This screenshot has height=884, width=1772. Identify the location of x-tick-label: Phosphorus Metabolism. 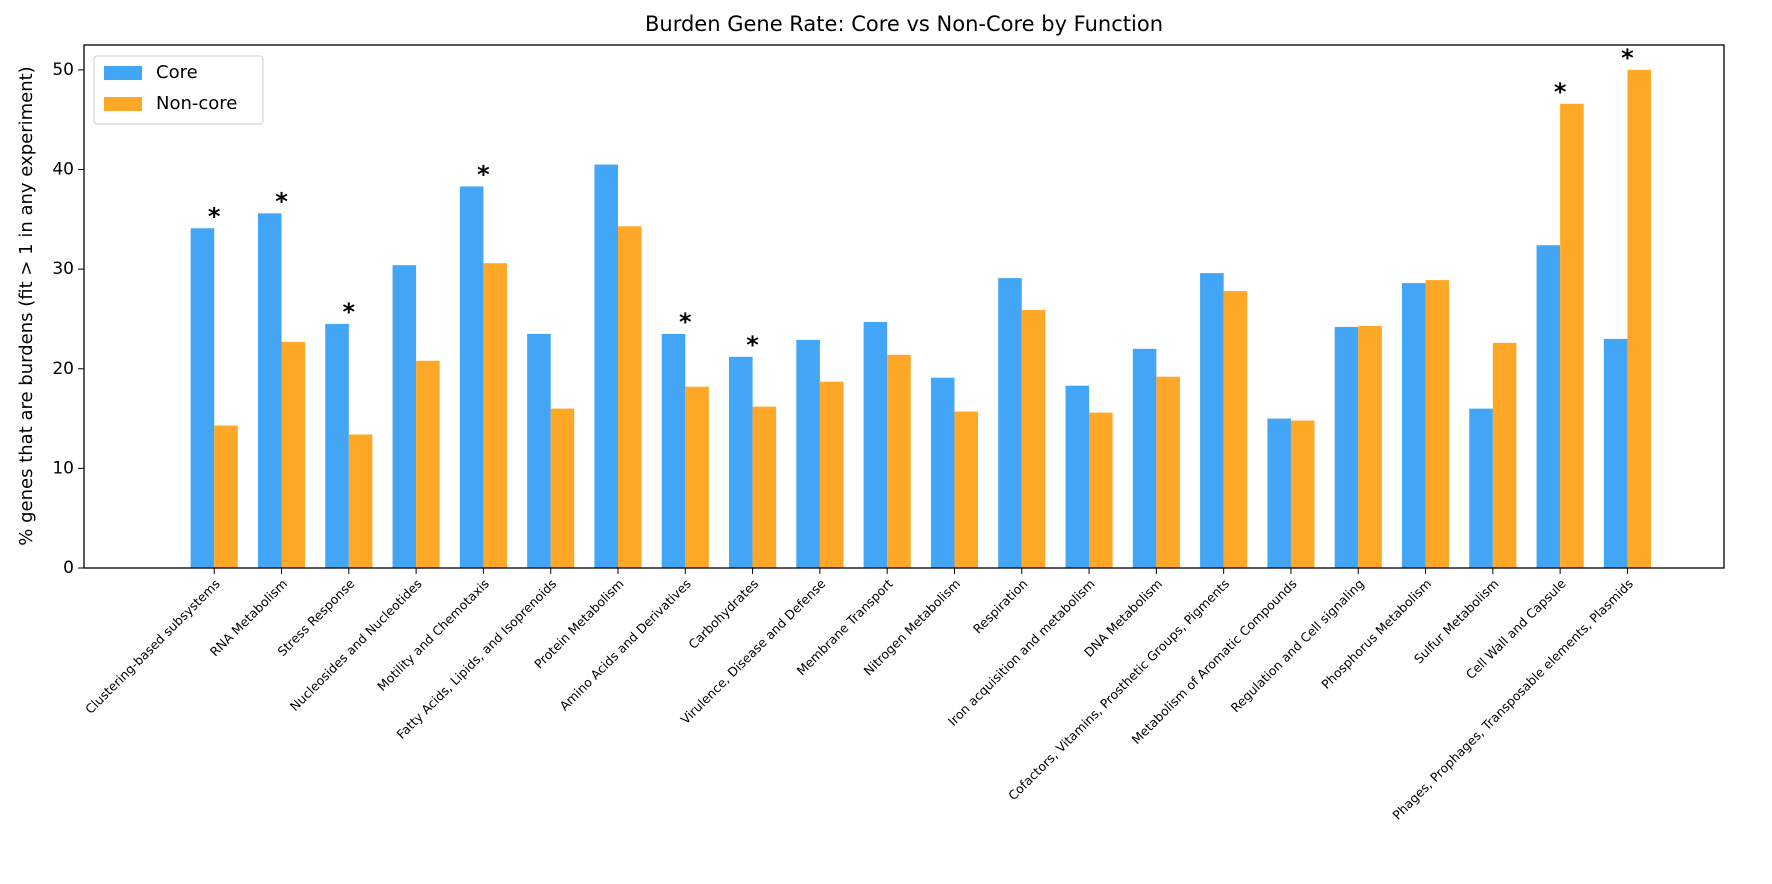
(1376, 634).